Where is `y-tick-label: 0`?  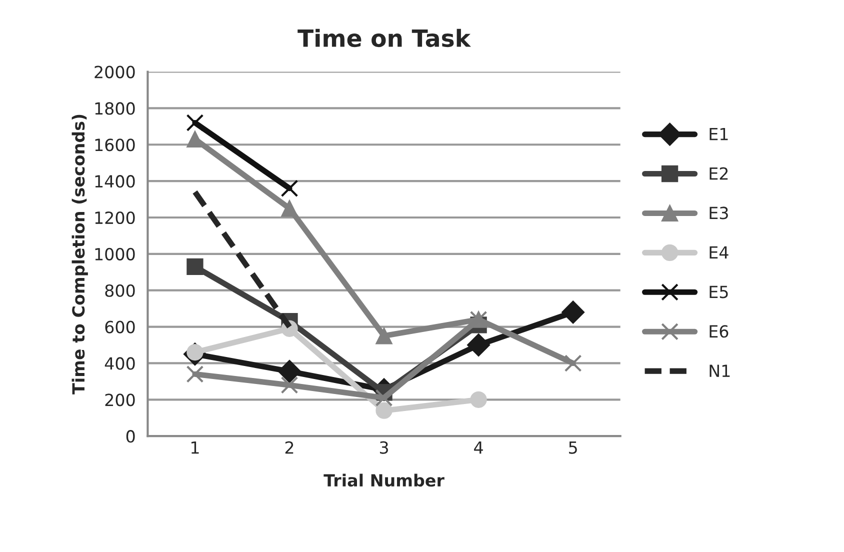 y-tick-label: 0 is located at coordinates (130, 436).